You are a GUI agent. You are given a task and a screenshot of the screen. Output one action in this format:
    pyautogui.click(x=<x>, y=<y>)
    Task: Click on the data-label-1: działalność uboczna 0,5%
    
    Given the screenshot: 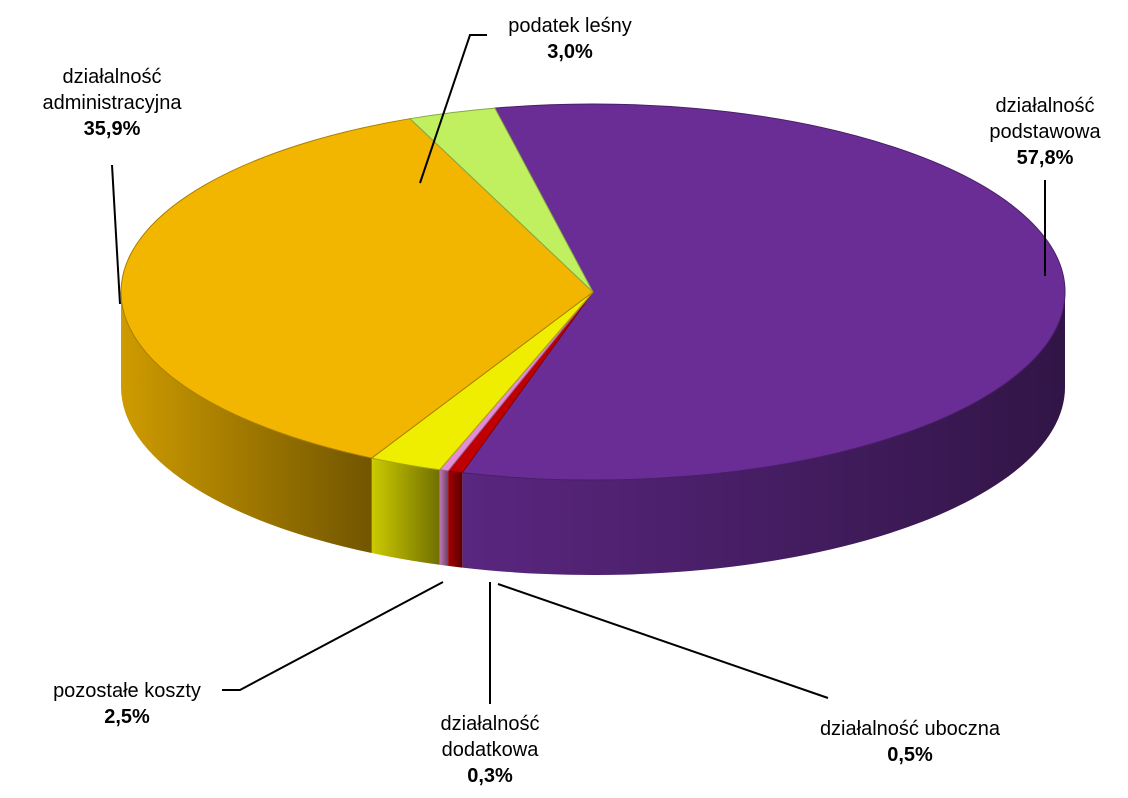 What is the action you would take?
    pyautogui.click(x=910, y=742)
    